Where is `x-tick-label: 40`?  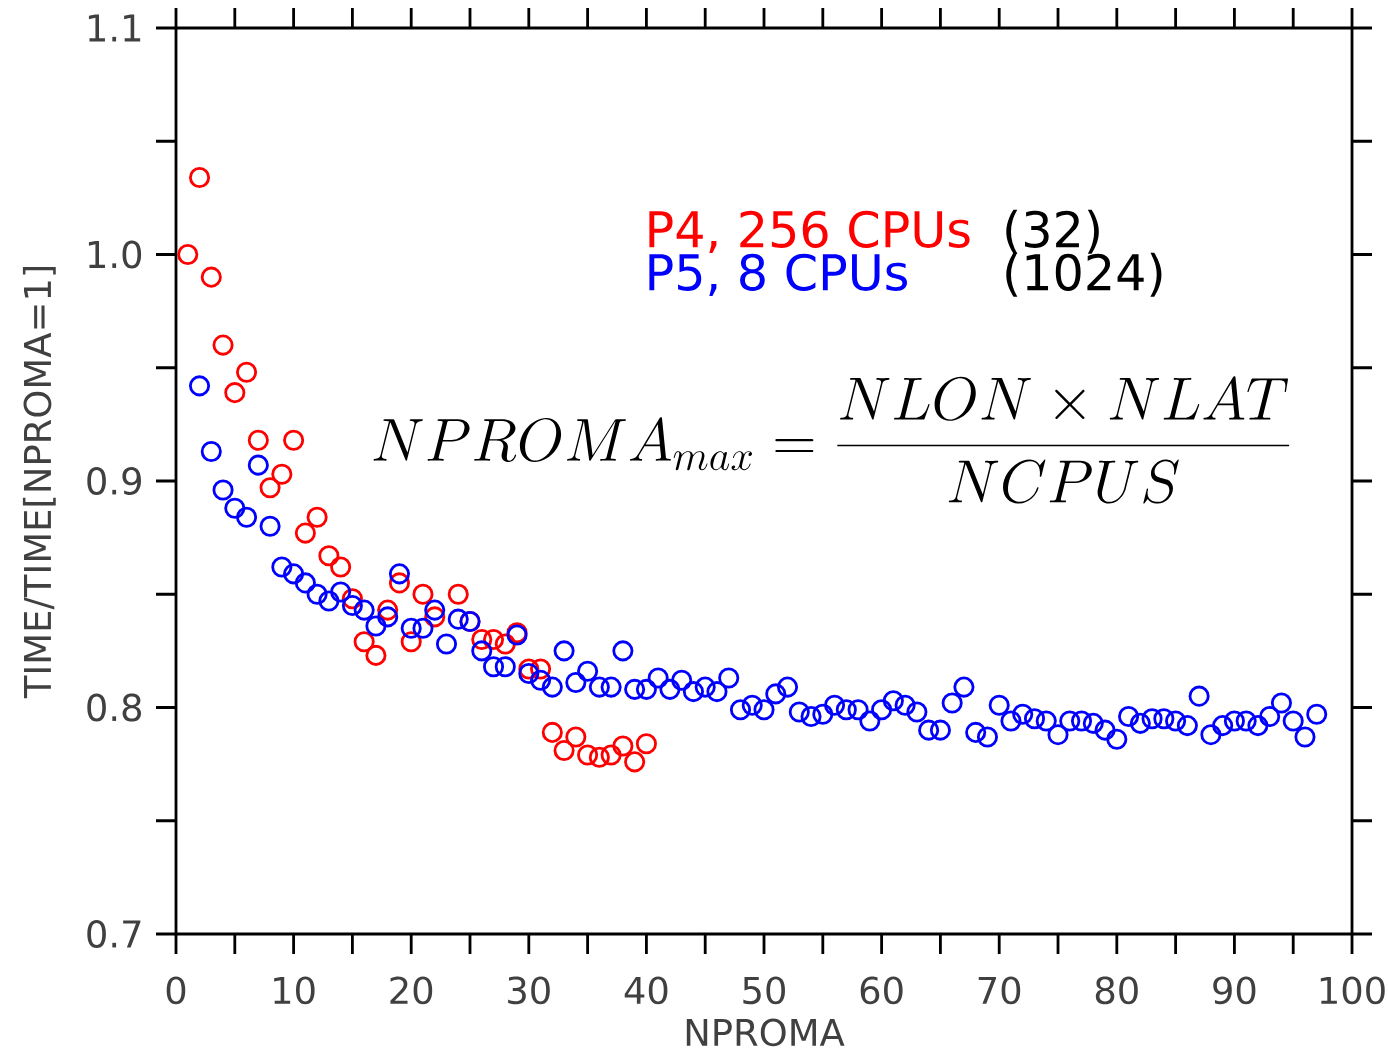 x-tick-label: 40 is located at coordinates (646, 990).